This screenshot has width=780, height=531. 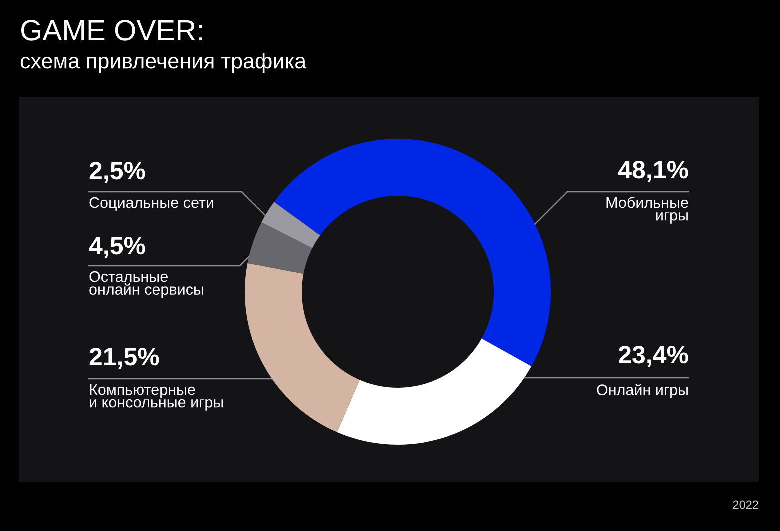 What do you see at coordinates (653, 171) in the screenshot?
I see `data-label: 48,1%` at bounding box center [653, 171].